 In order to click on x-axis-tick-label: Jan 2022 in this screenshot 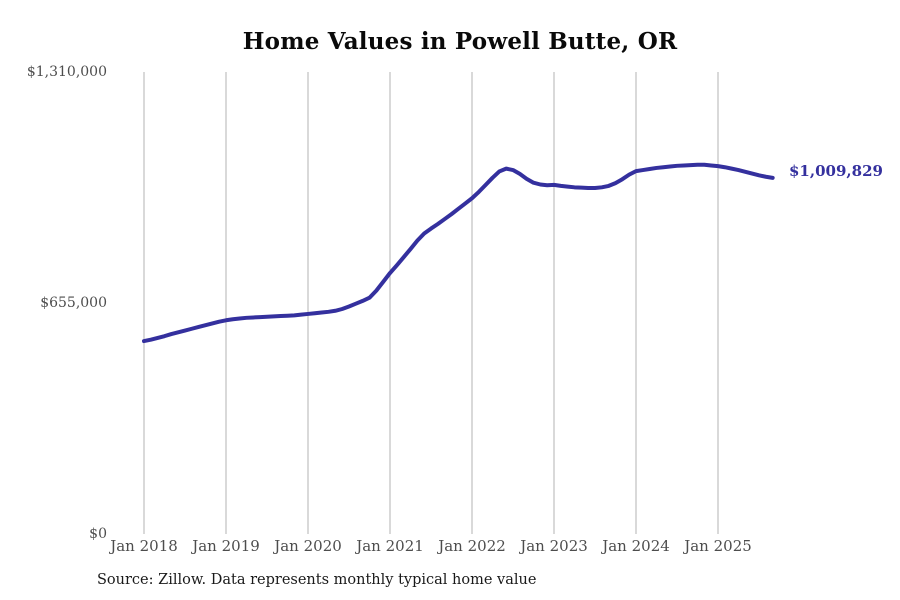, I will do `click(472, 546)`.